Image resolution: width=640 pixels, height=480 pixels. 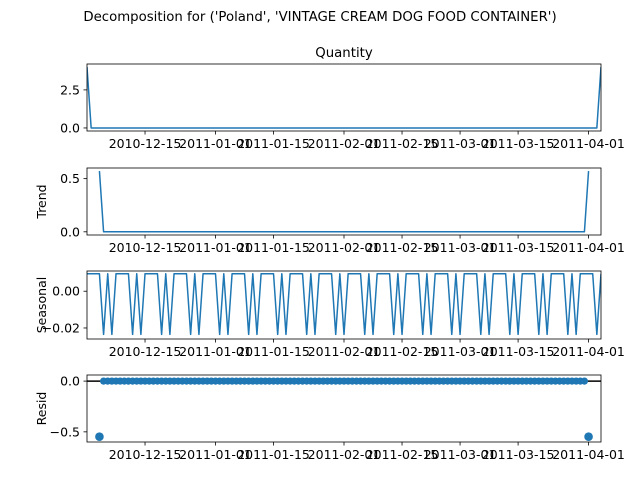 I want to click on xtick-label-observed-6: 2011-03-15, so click(x=518, y=143).